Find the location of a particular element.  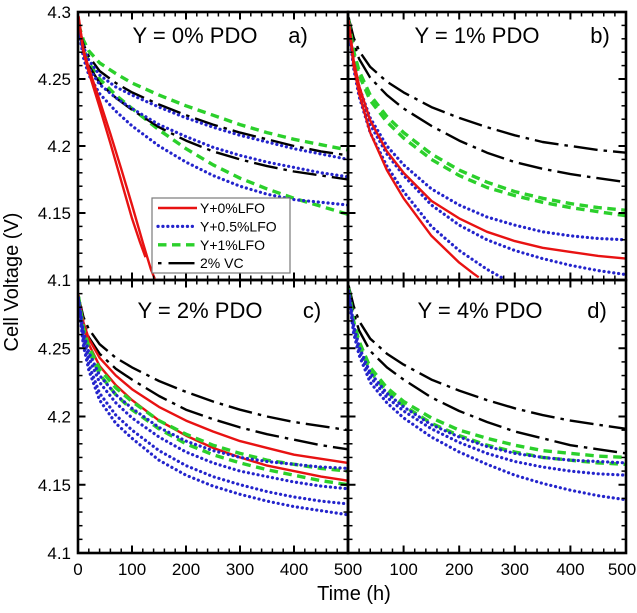

legend-box is located at coordinates (221, 235).